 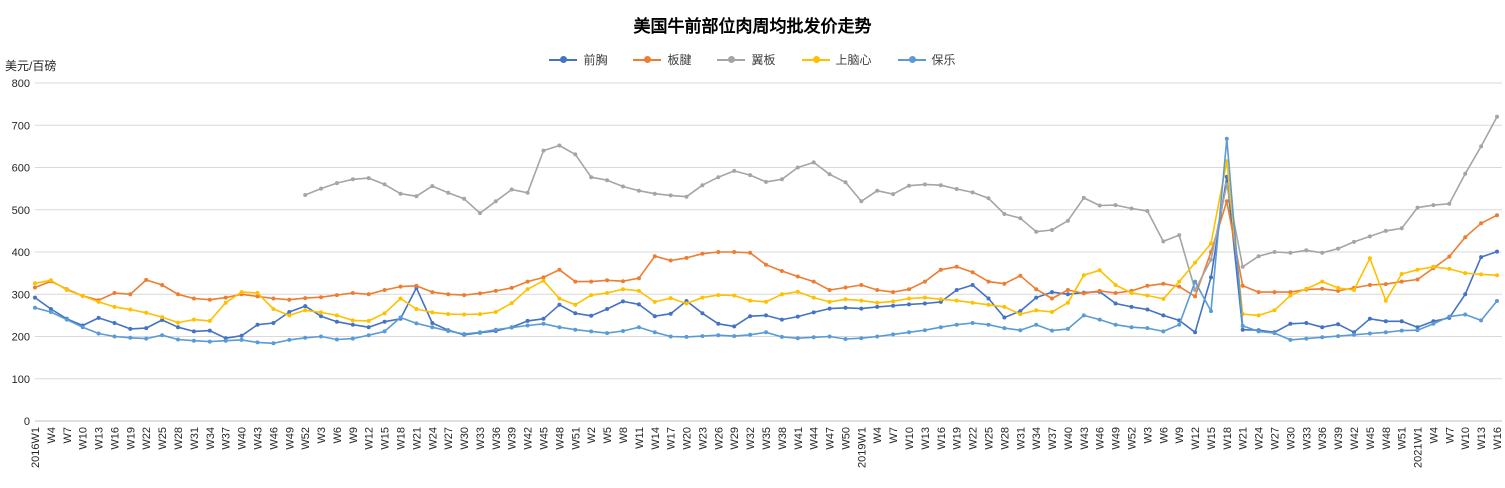 I want to click on x-tick-label: W46, so click(x=1101, y=438).